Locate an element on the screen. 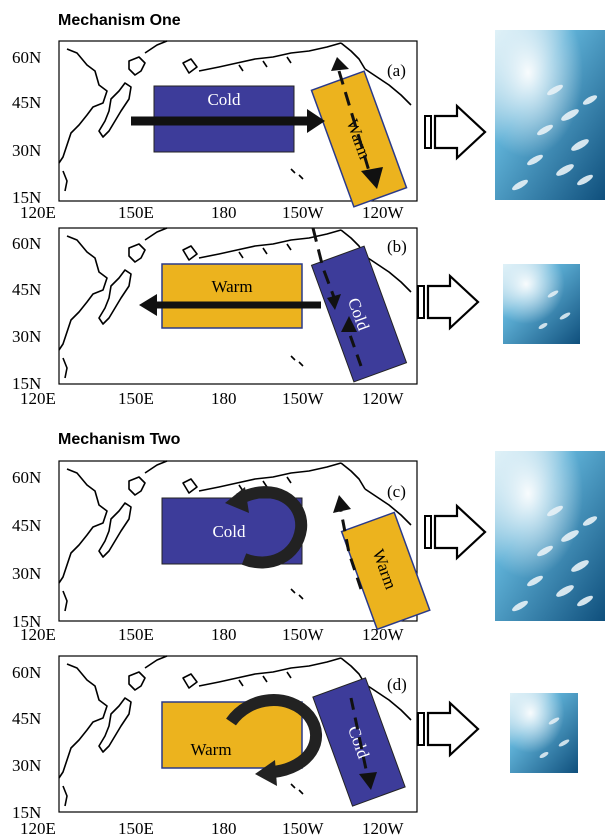  panel-c: Cold Warm (c) is located at coordinates (244, 545).